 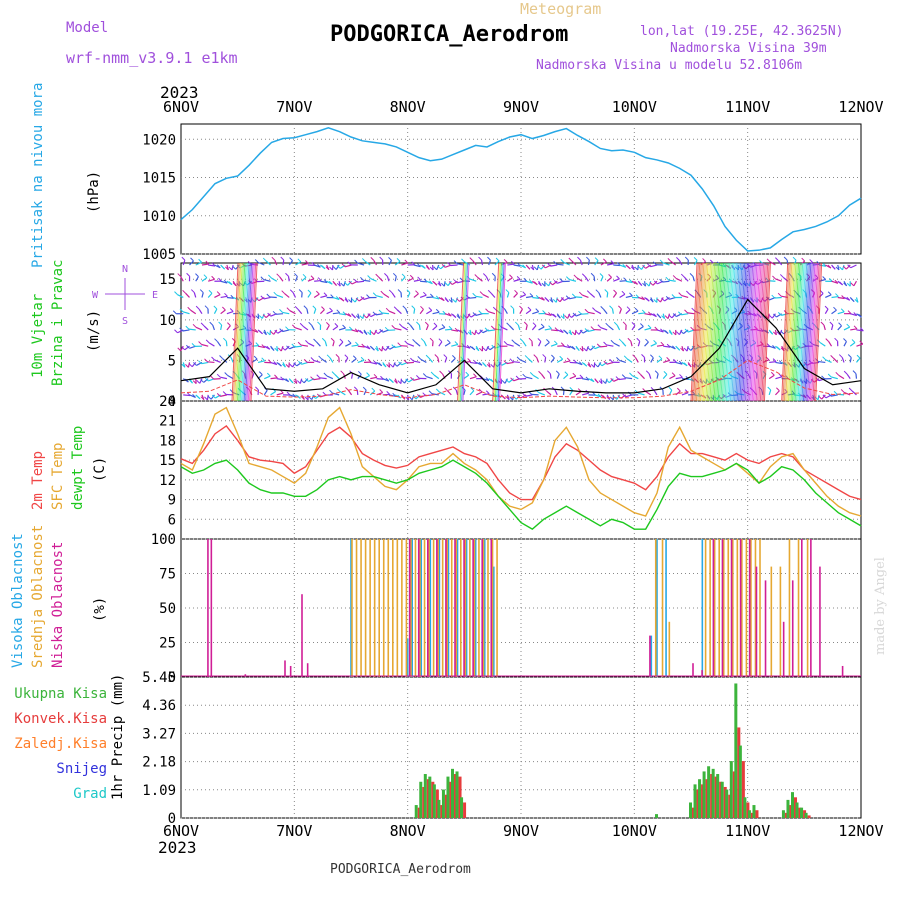 I want to click on precip-bar-conv, so click(x=791, y=811).